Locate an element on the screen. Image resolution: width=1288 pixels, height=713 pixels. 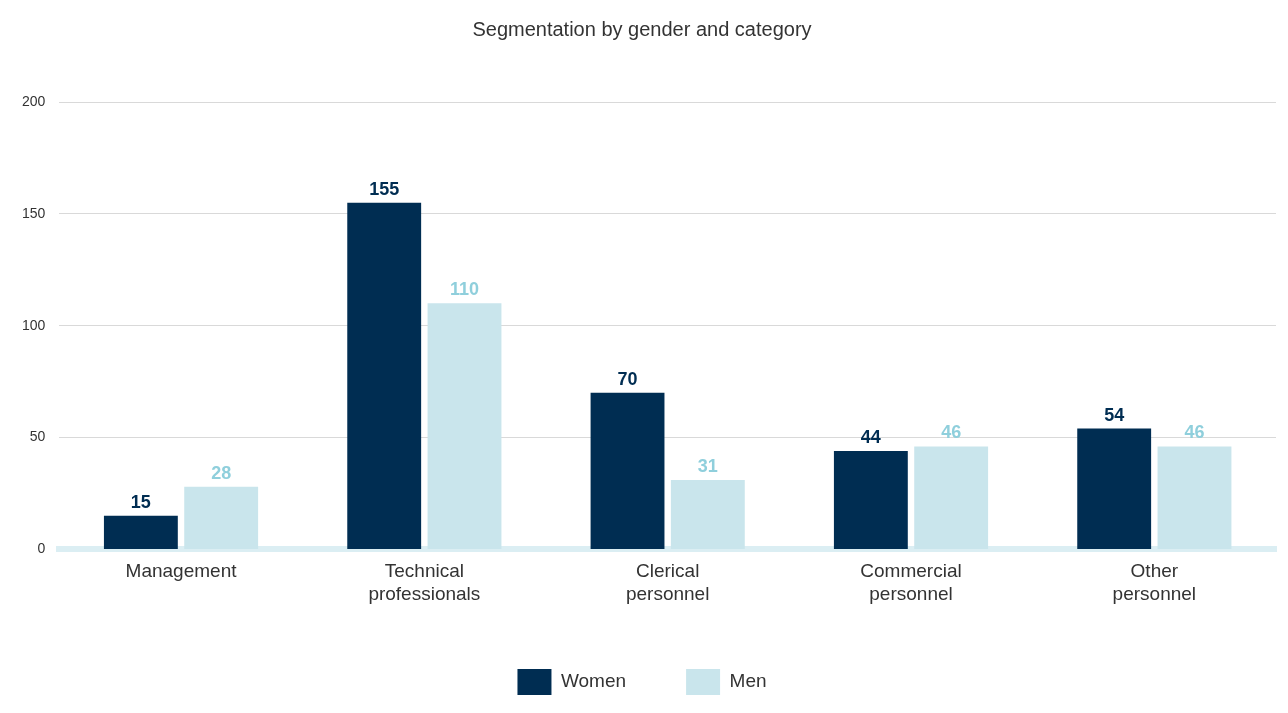
y-tick-label: 150 is located at coordinates (34, 212).